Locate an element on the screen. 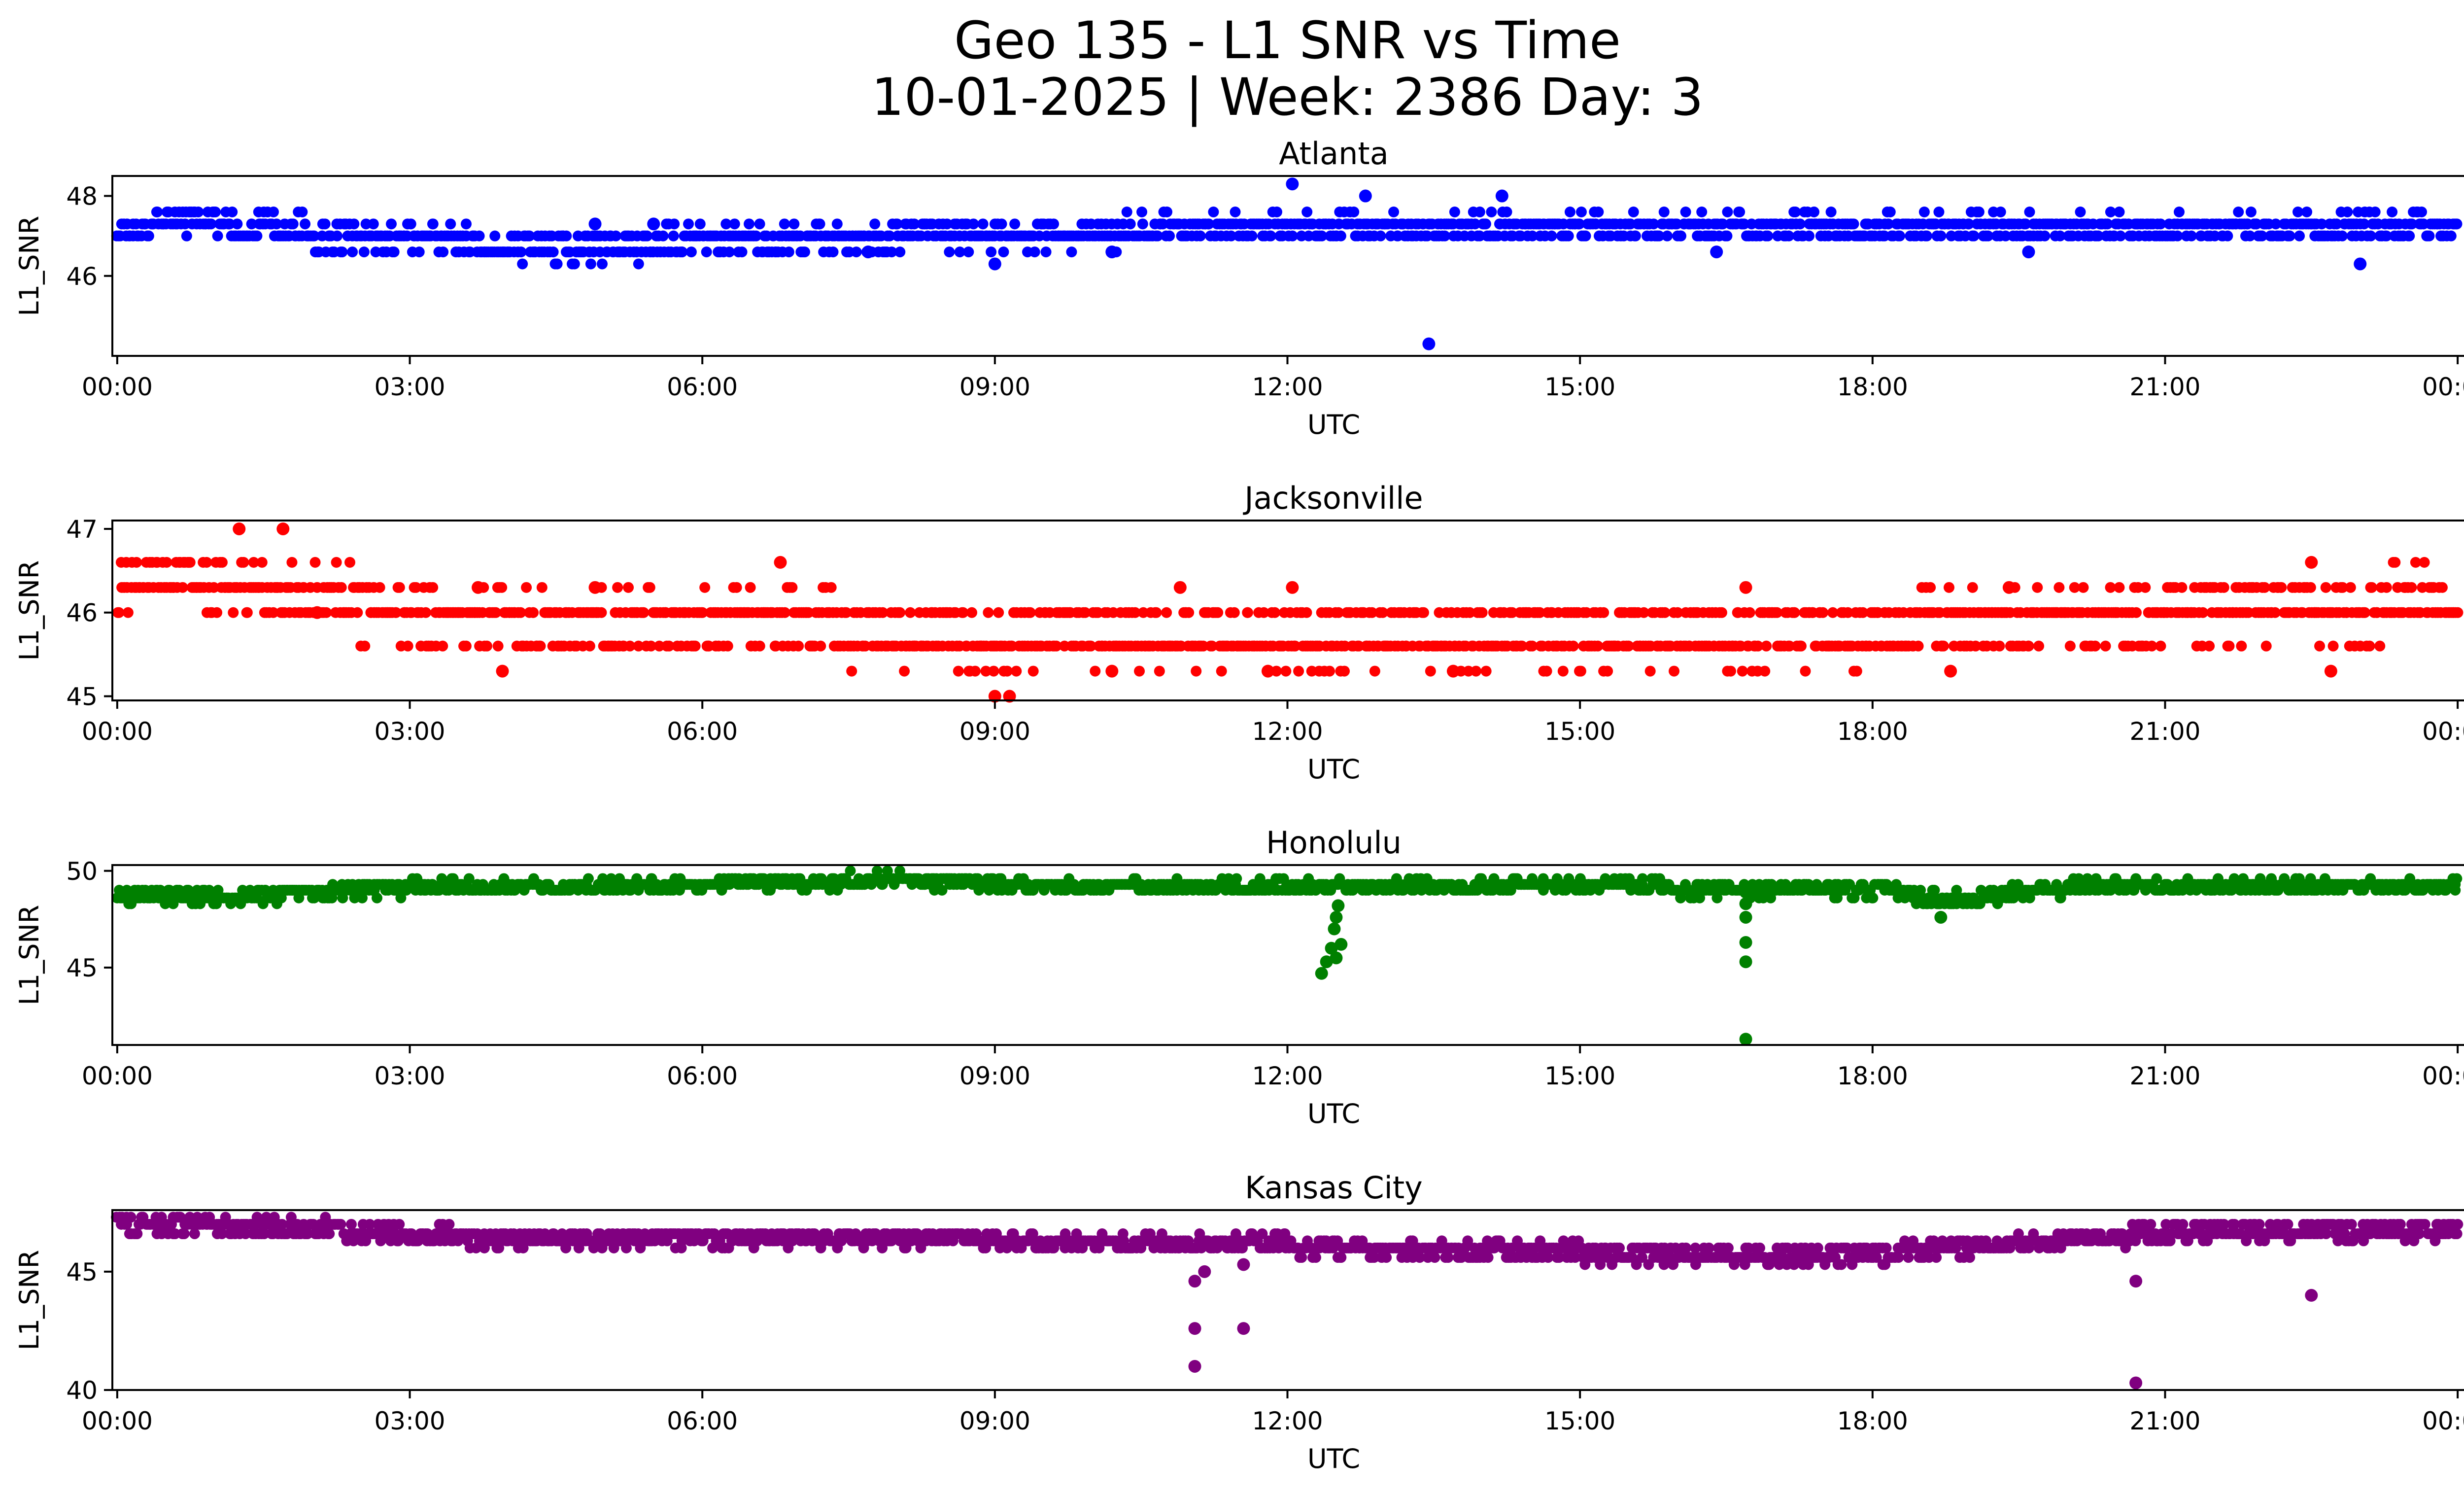 The height and width of the screenshot is (1495, 2464). y-axis-label: L1_SNR is located at coordinates (29, 955).